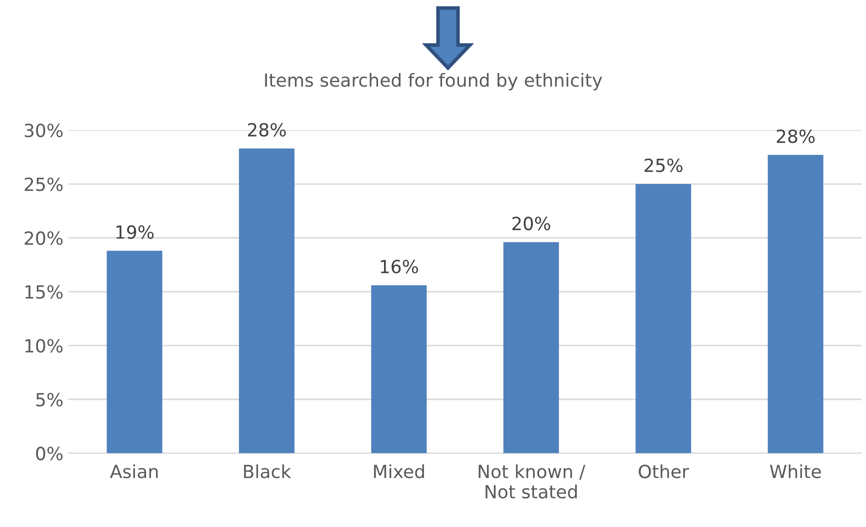 The width and height of the screenshot is (866, 527). Describe the element at coordinates (399, 267) in the screenshot. I see `data-label: 16%` at that location.